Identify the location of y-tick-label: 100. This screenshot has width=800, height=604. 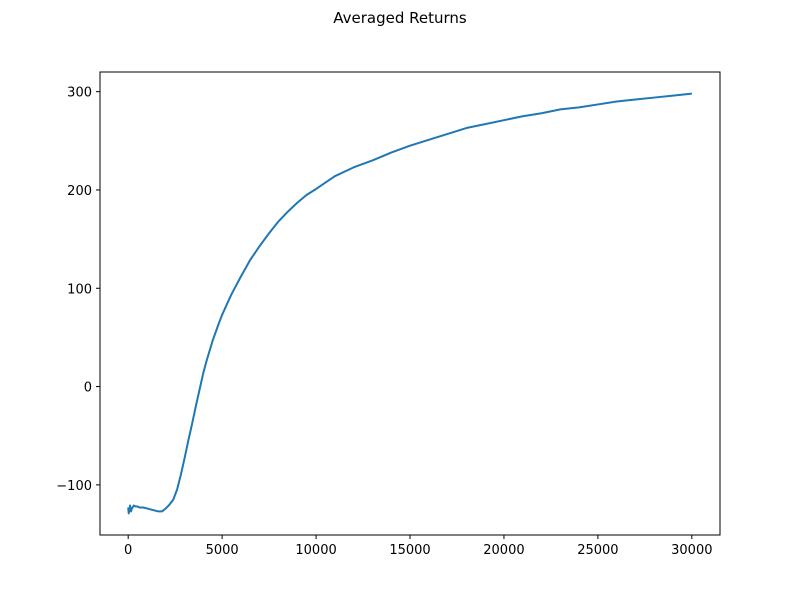
(79, 289).